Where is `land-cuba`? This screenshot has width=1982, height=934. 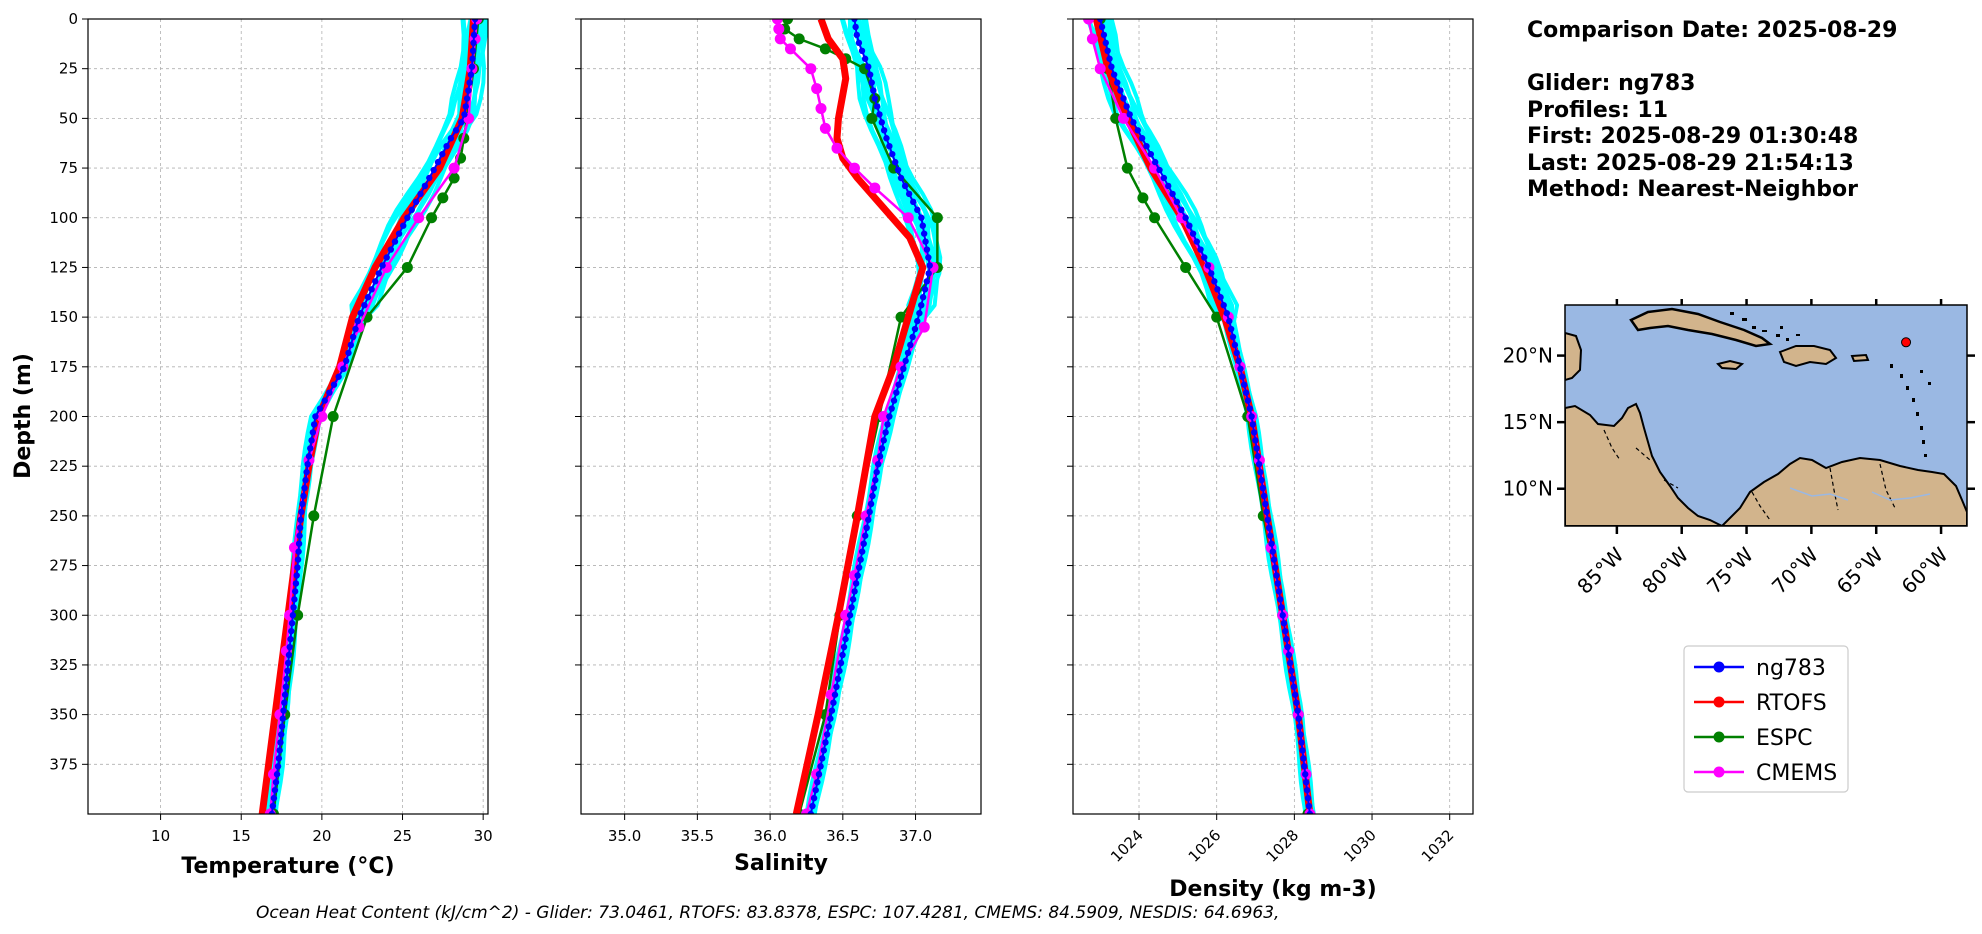
land-cuba is located at coordinates (1701, 327).